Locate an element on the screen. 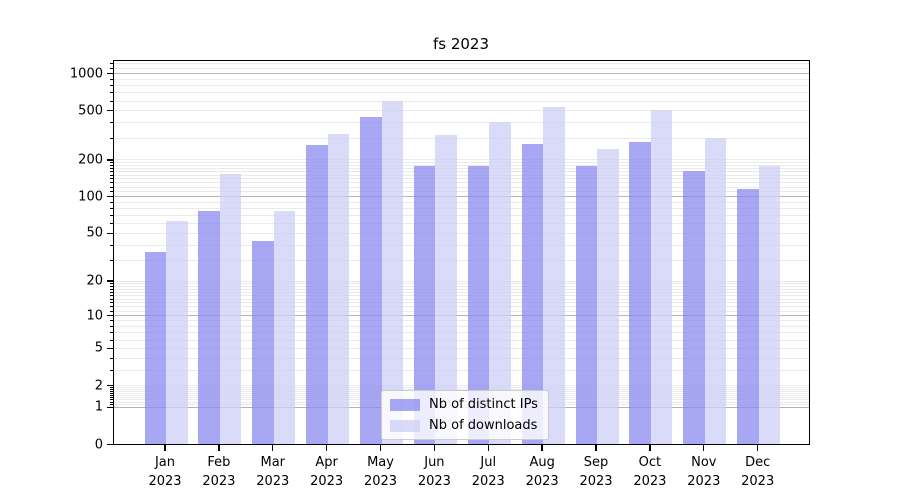  x-tick-label: Jul 2023 is located at coordinates (488, 471).